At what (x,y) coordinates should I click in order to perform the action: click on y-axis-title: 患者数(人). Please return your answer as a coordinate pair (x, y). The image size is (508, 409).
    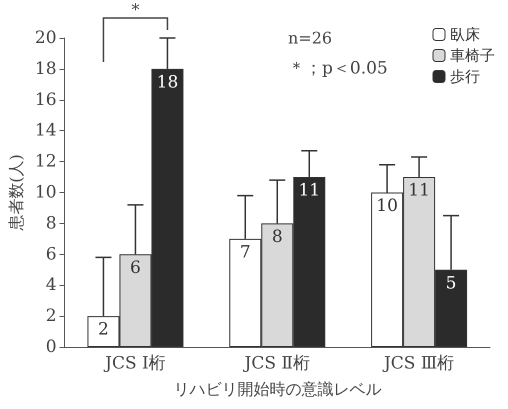
    Looking at the image, I should click on (16, 193).